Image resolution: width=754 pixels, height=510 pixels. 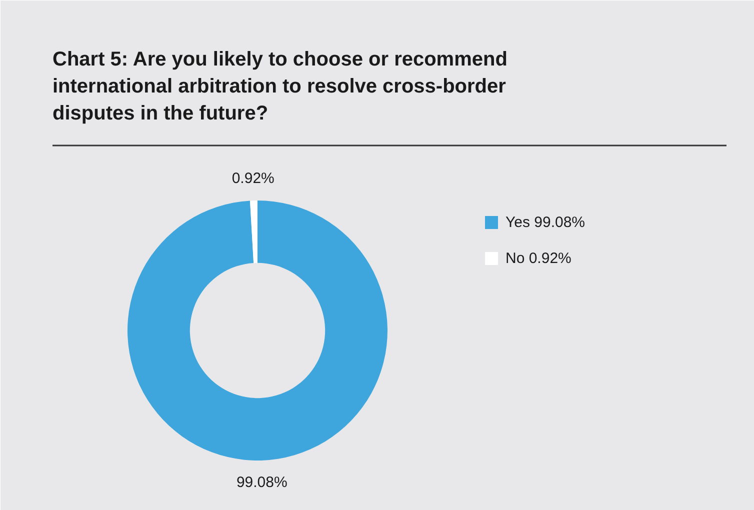 What do you see at coordinates (253, 179) in the screenshot?
I see `data-label: 0.92%` at bounding box center [253, 179].